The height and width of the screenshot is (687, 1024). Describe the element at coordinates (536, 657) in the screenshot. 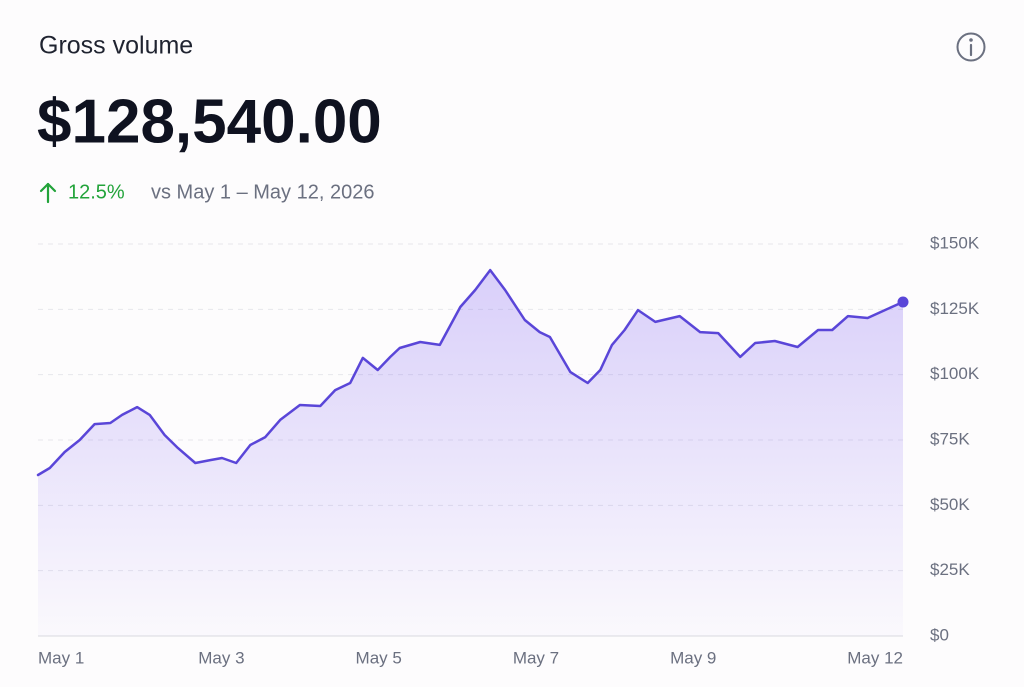

I see `x-tick-label: May 7` at that location.